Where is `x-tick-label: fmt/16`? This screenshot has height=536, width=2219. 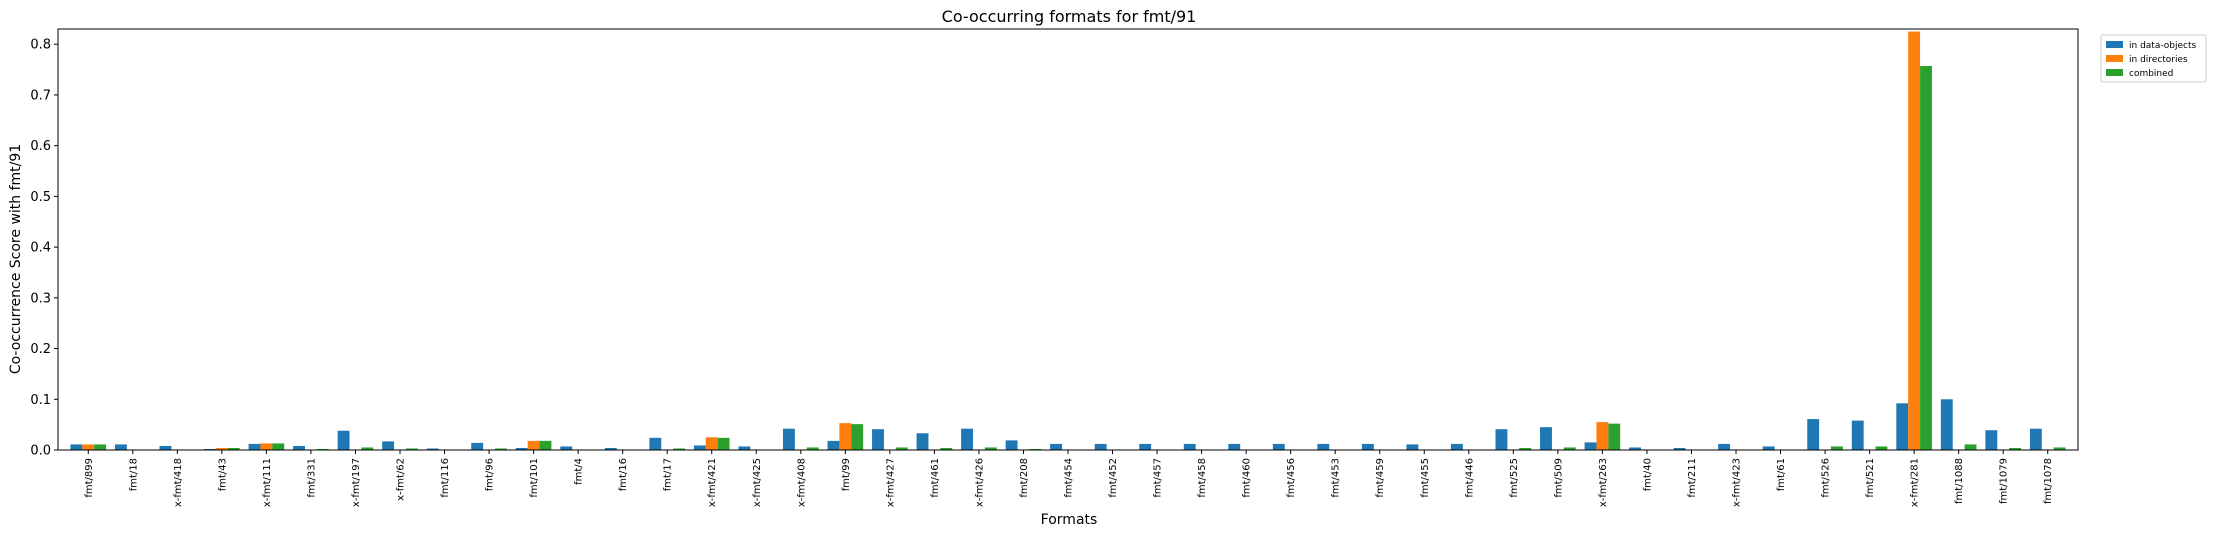
x-tick-label: fmt/16 is located at coordinates (623, 474).